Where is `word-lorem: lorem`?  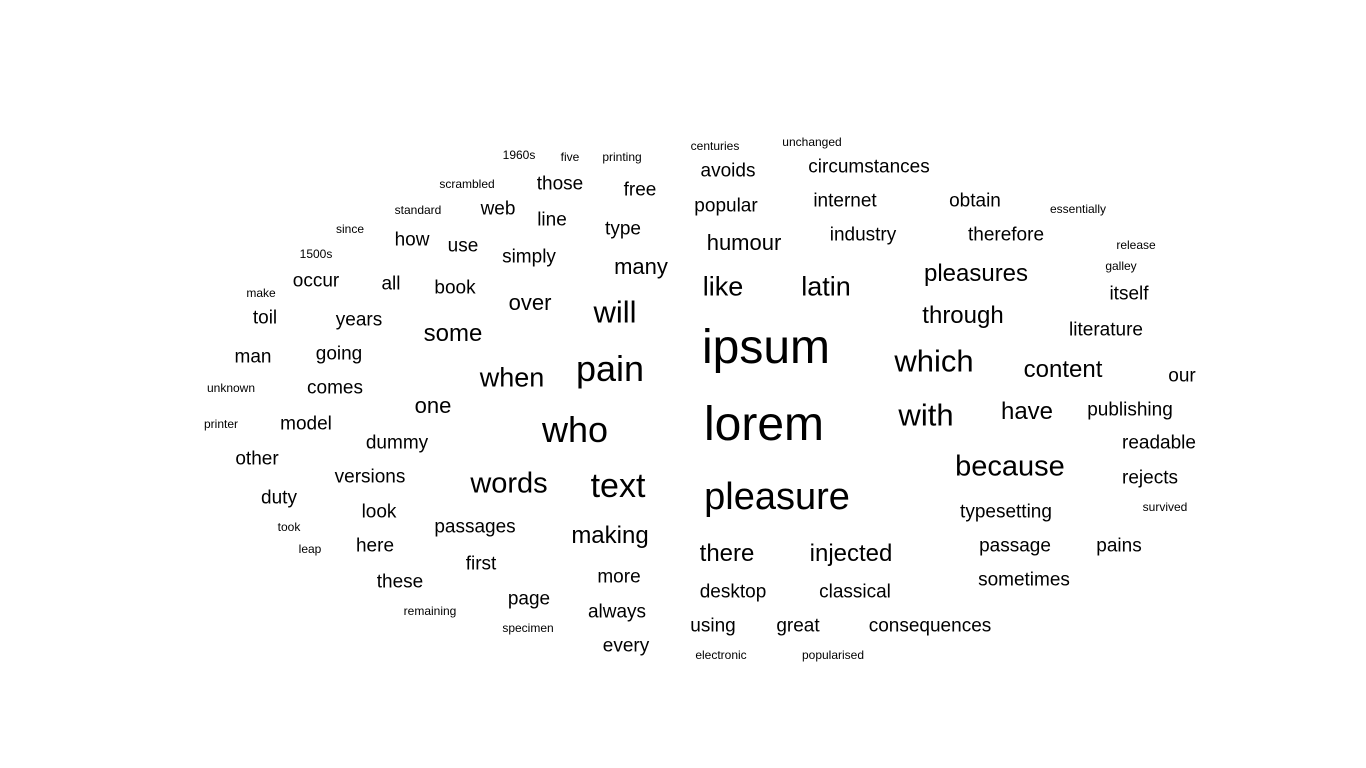
word-lorem: lorem is located at coordinates (764, 424).